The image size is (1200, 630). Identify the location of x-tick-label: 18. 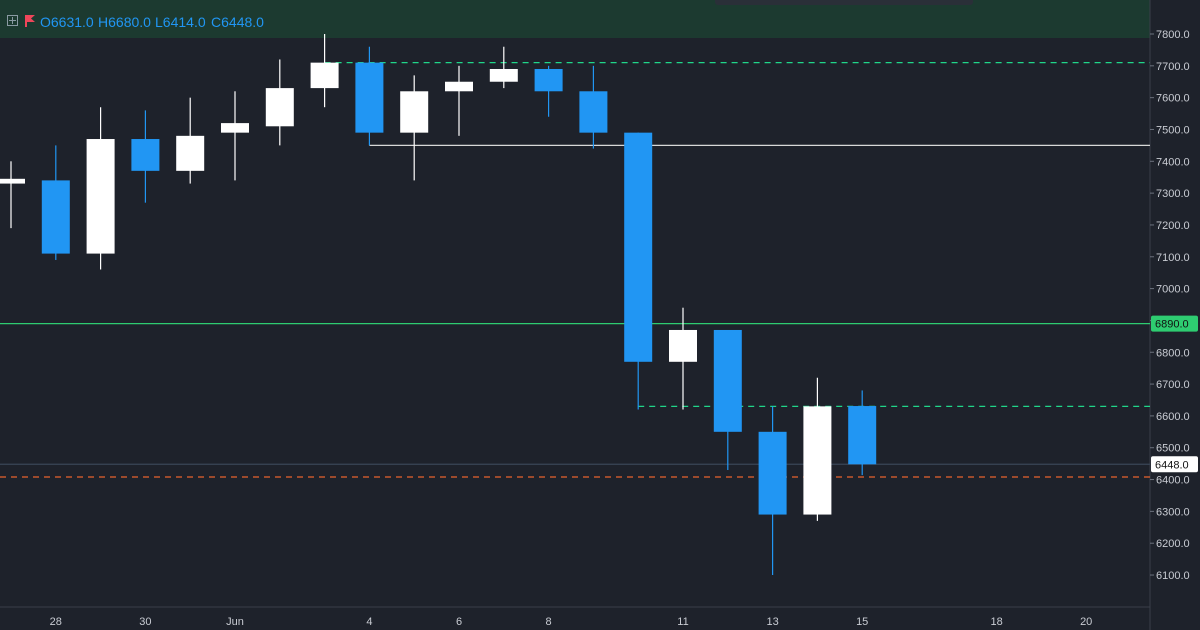
(996, 622).